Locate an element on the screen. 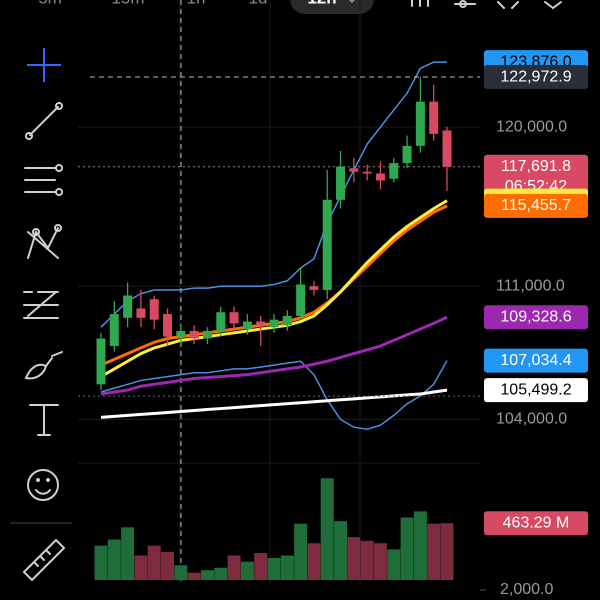 The width and height of the screenshot is (600, 600). line-tool is located at coordinates (44, 121).